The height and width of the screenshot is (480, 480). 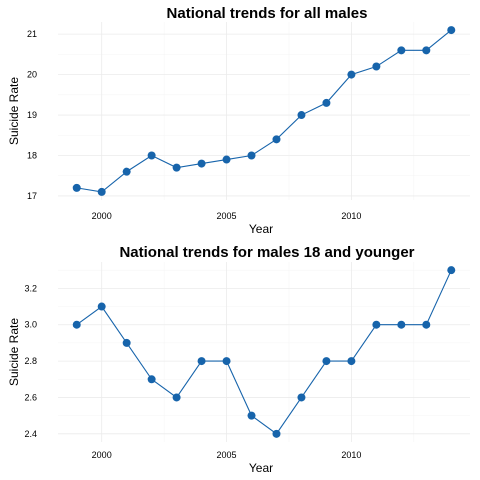 What do you see at coordinates (266, 252) in the screenshot?
I see `chart-title: National trends for males 18 and younger` at bounding box center [266, 252].